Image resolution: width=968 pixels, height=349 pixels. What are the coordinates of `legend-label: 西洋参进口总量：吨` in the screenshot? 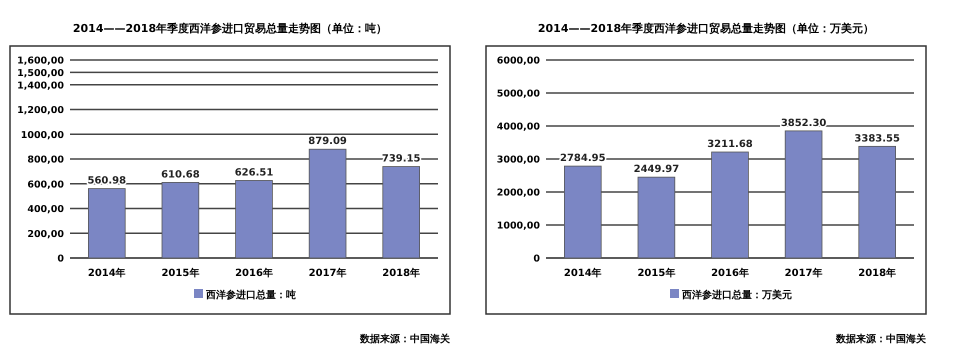 It's located at (250, 295).